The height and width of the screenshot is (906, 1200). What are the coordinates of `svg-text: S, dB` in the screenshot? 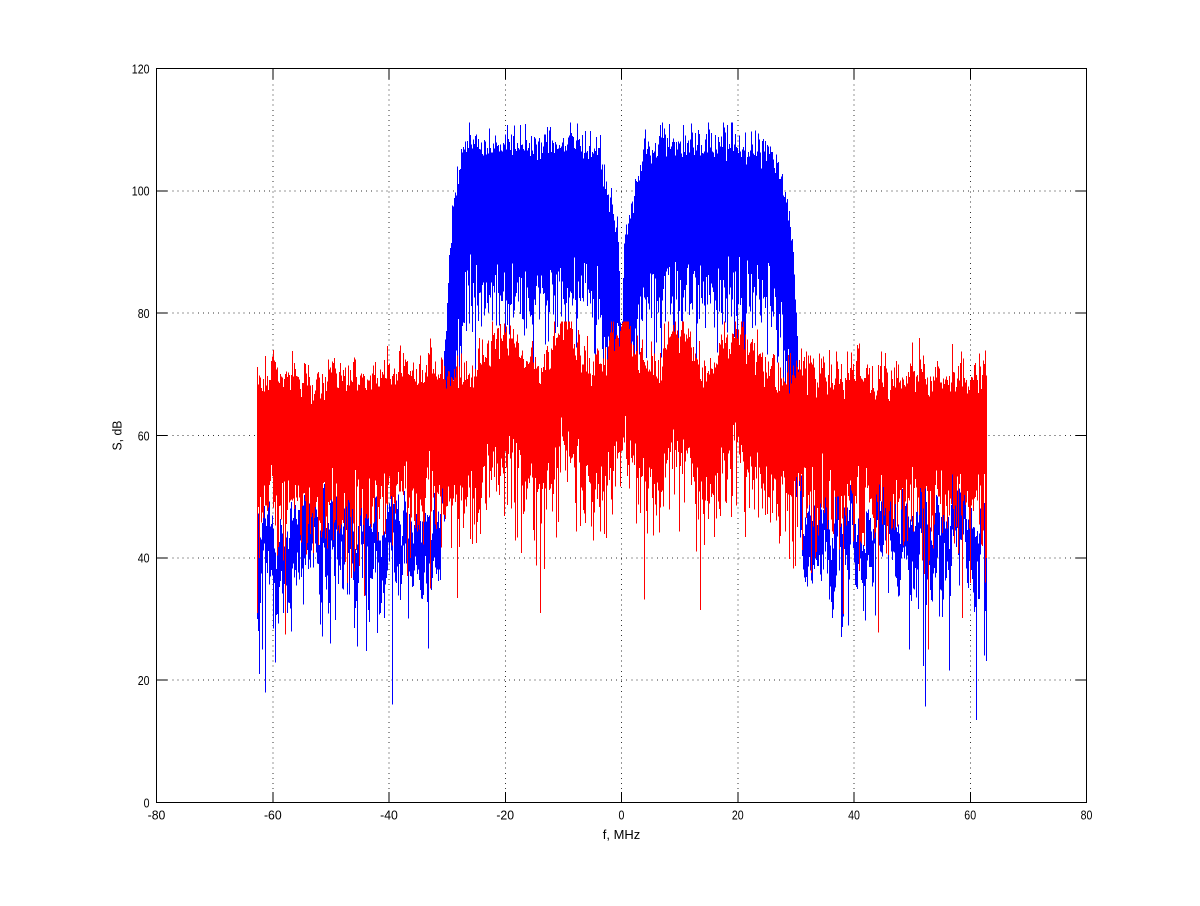 It's located at (117, 435).